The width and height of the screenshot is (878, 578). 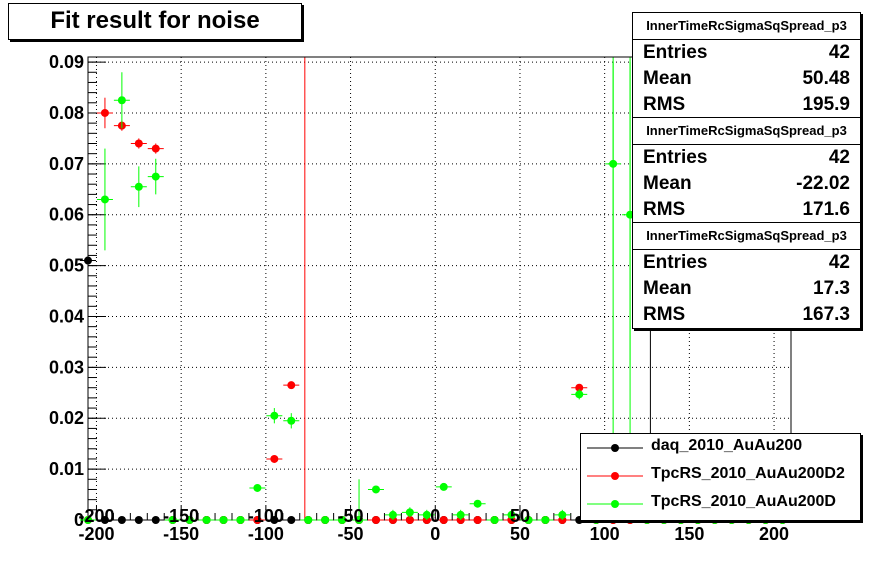 I want to click on stats-mean-value: -22.02, so click(x=823, y=183).